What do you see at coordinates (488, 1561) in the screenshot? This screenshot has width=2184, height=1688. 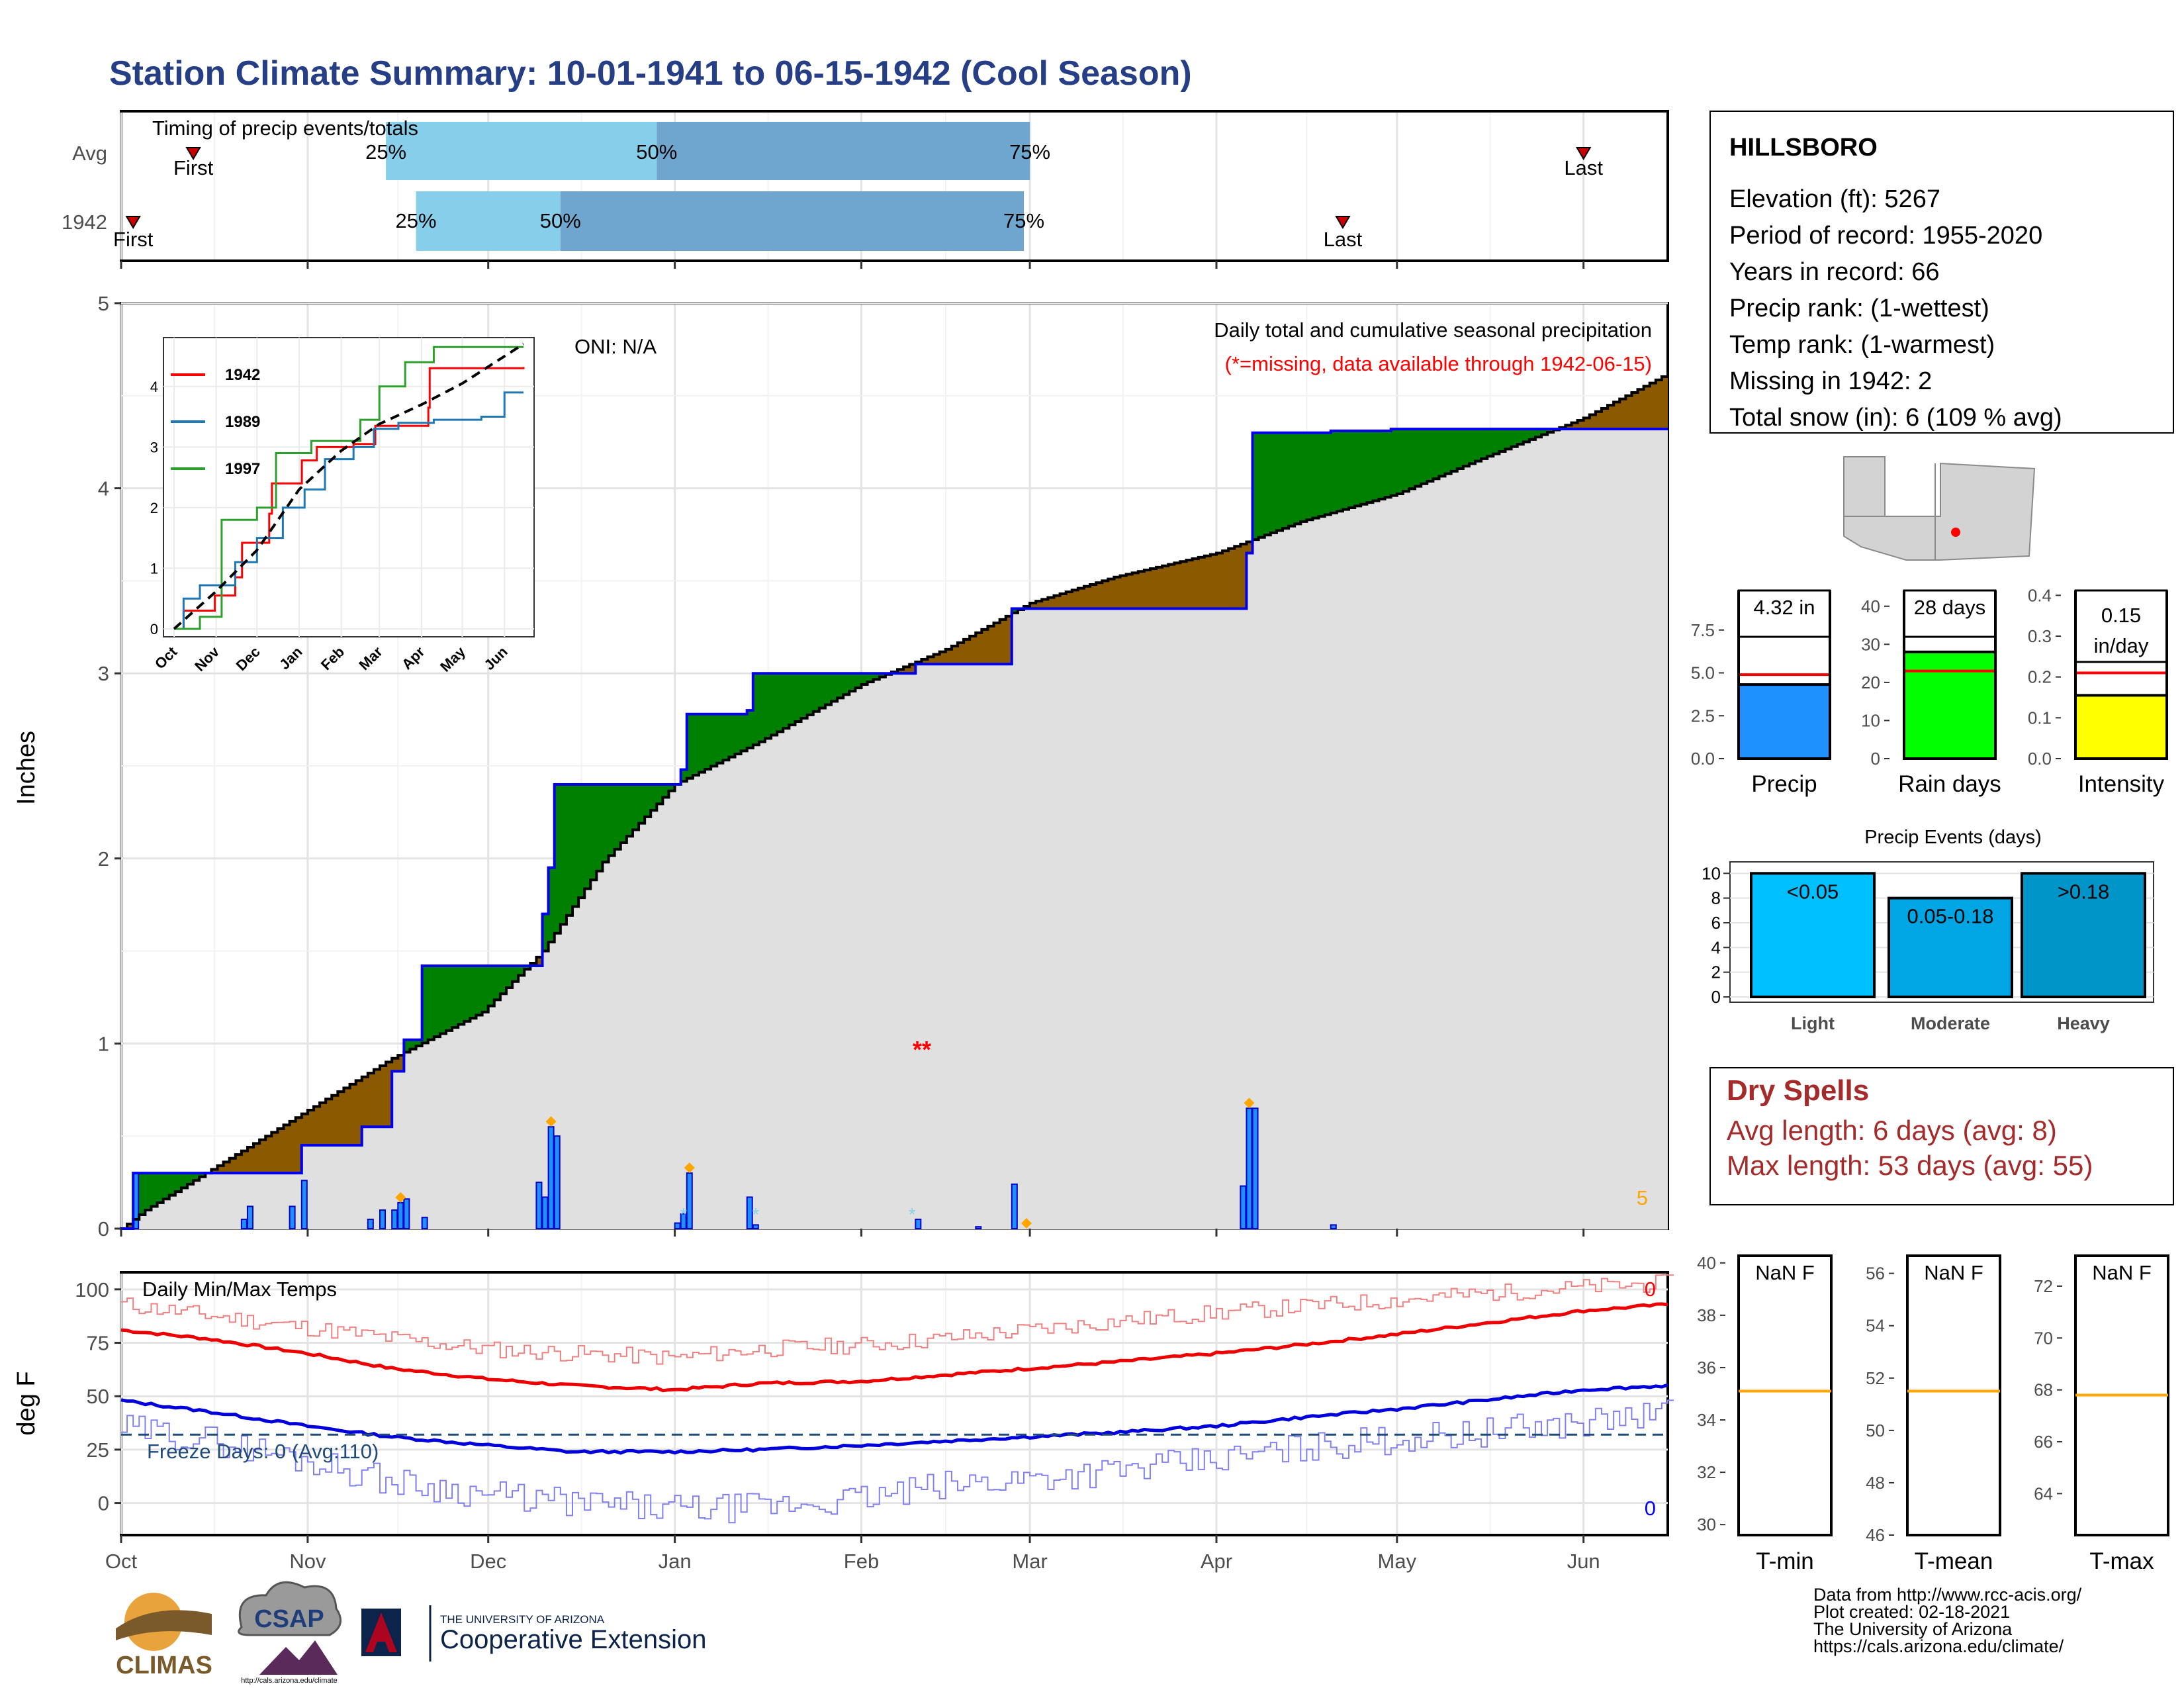 I see `x-axis-label-dec: Dec` at bounding box center [488, 1561].